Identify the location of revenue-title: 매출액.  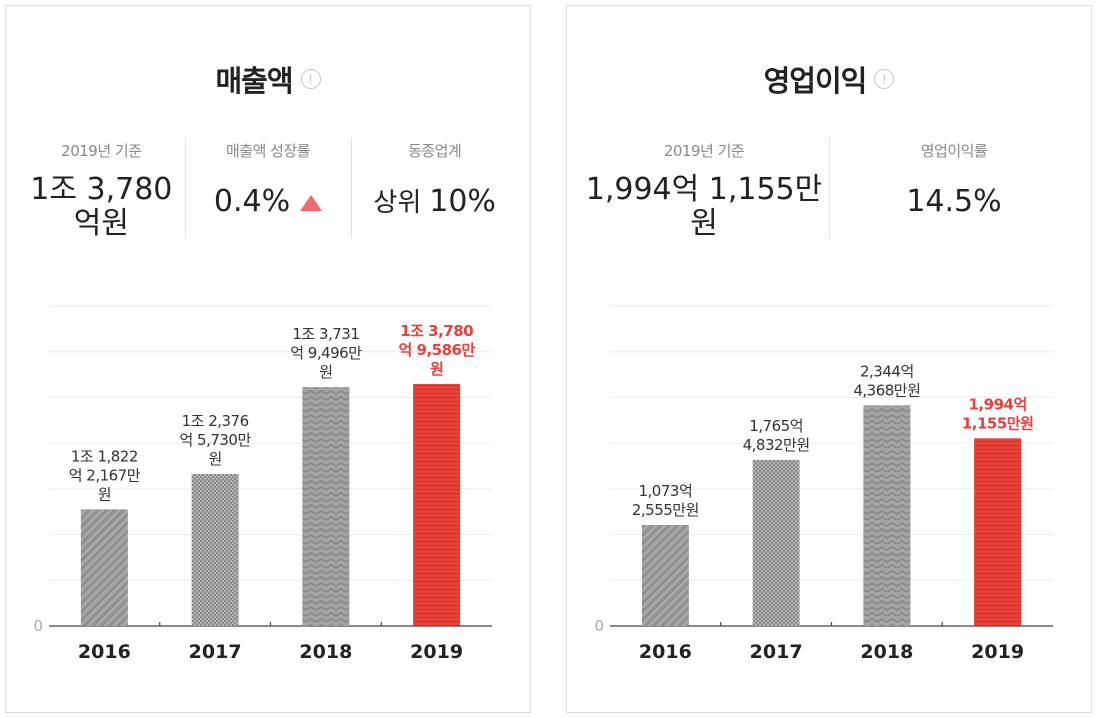
(254, 81).